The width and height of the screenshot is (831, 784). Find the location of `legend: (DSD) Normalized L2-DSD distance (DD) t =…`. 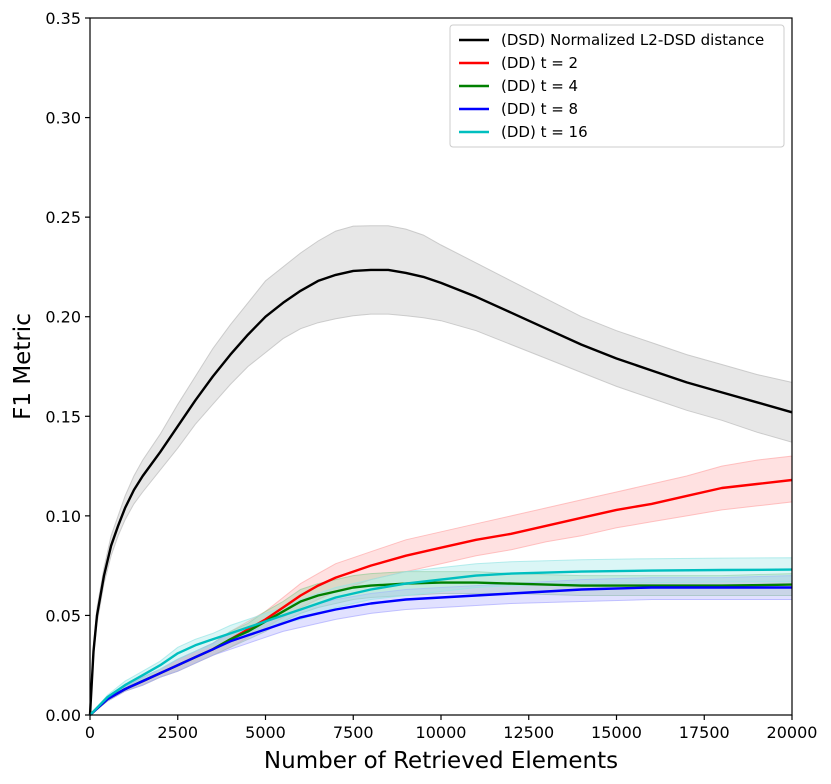

legend: (DSD) Normalized L2-DSD distance (DD) t =… is located at coordinates (617, 86).